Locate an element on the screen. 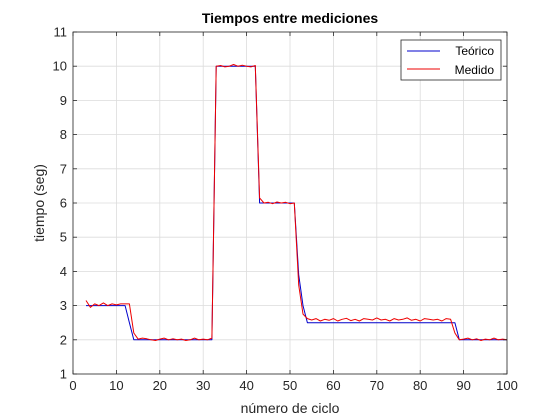 The height and width of the screenshot is (420, 560). x-tick-label: 0 is located at coordinates (72, 385).